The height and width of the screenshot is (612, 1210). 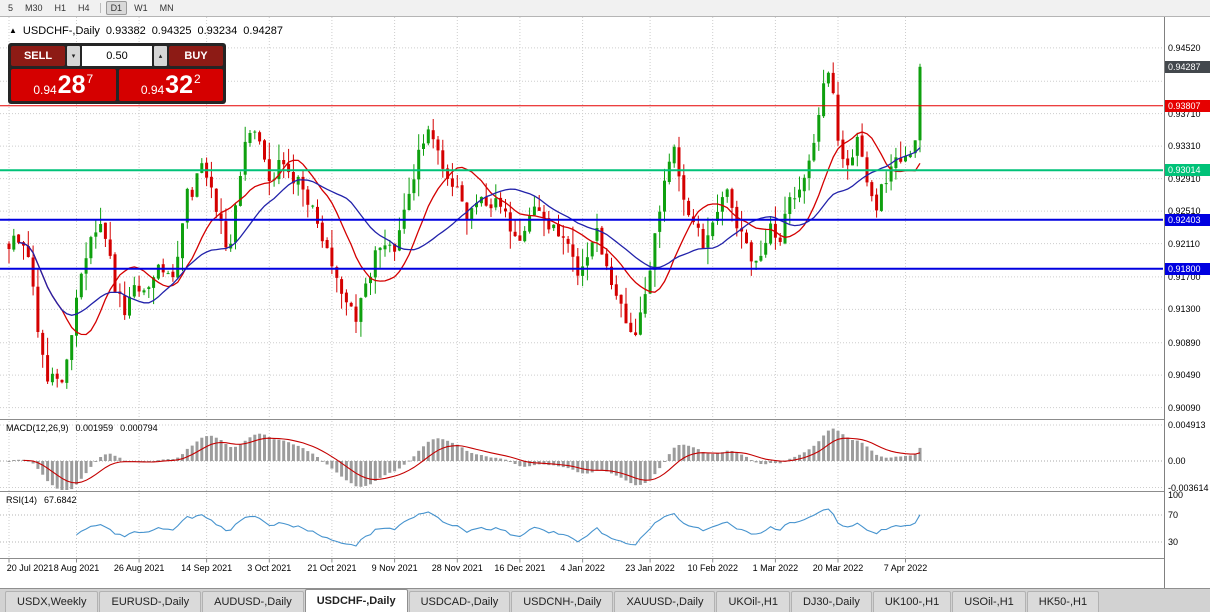 What do you see at coordinates (37, 428) in the screenshot?
I see `macd-name: MACD(12,26,9)` at bounding box center [37, 428].